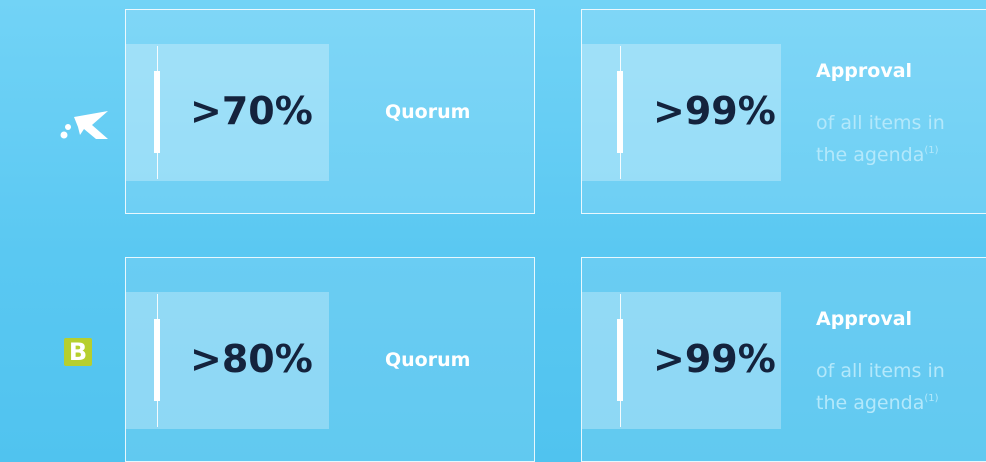 The image size is (986, 462). What do you see at coordinates (251, 359) in the screenshot?
I see `value: >80%` at bounding box center [251, 359].